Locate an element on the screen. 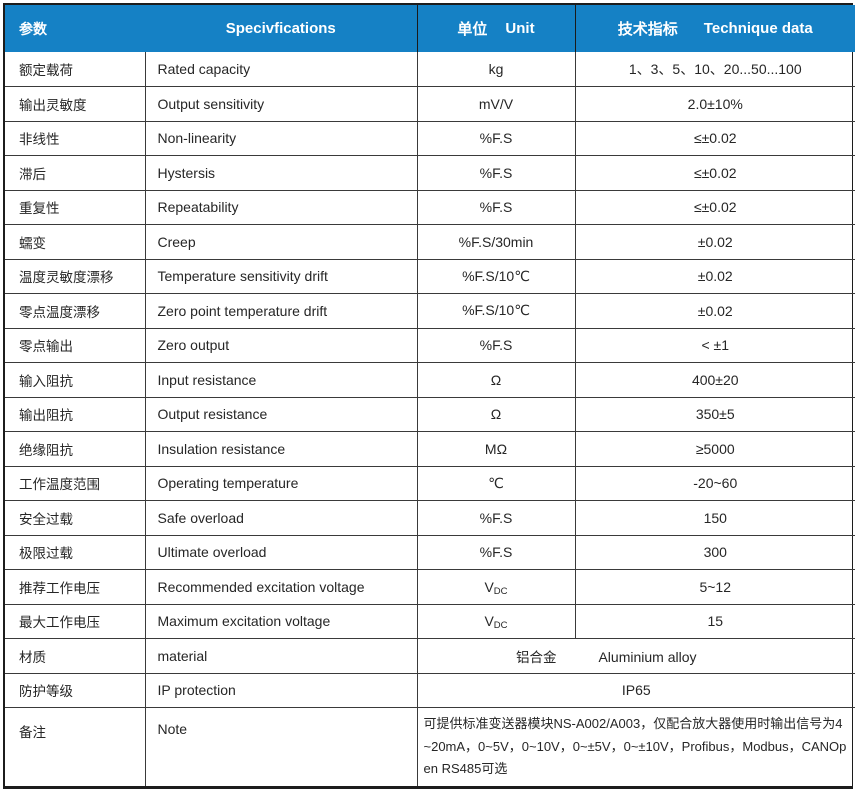  param-en-cell: Maximum excitation voltage is located at coordinates (280, 621).